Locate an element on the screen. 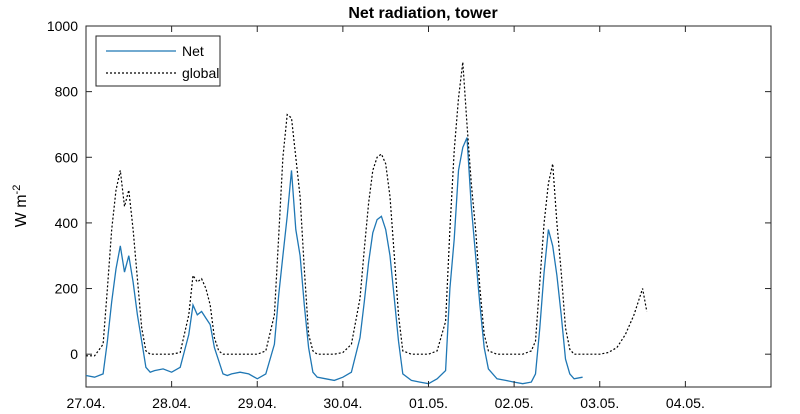 The height and width of the screenshot is (414, 800). y-tick-label: 0 is located at coordinates (74, 354).